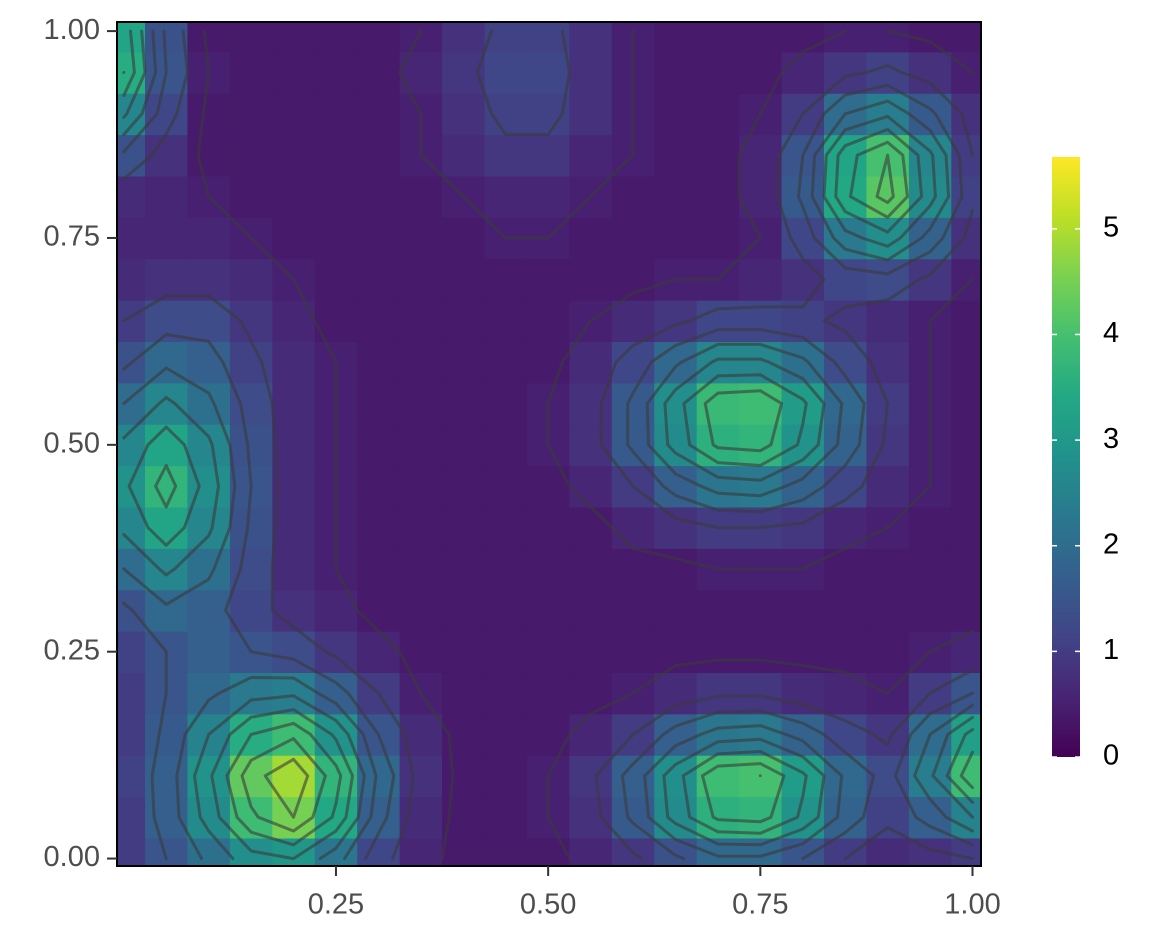 The height and width of the screenshot is (945, 1170). Describe the element at coordinates (1111, 544) in the screenshot. I see `colorbar-label: 2` at that location.